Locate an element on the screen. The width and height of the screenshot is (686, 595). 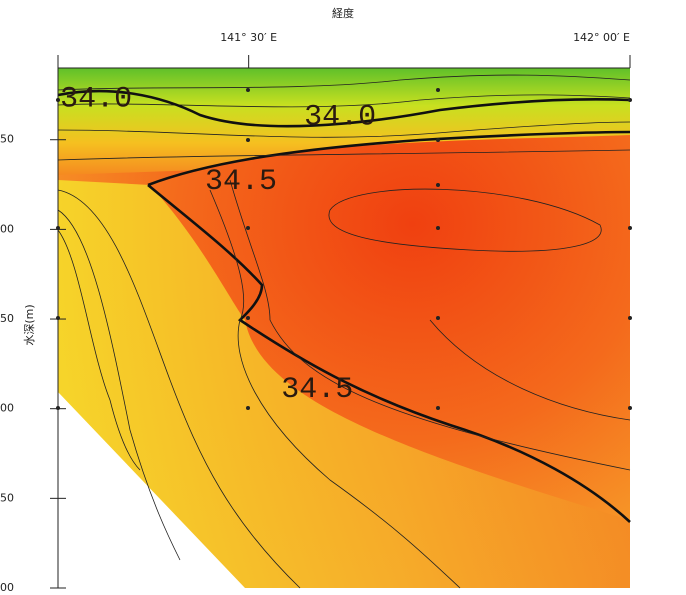
x-tick-label: 141° 30′ E is located at coordinates (248, 37).